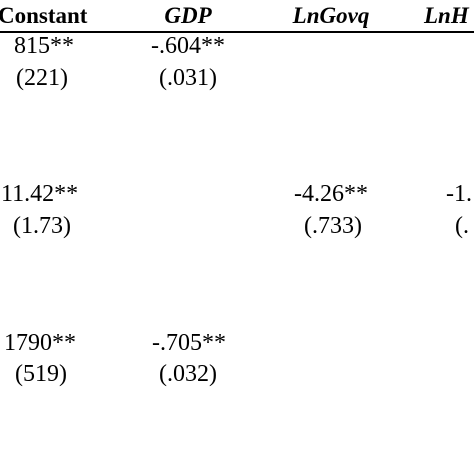 This screenshot has width=474, height=474. What do you see at coordinates (189, 343) in the screenshot?
I see `row3-gdp-coef: -.705**` at bounding box center [189, 343].